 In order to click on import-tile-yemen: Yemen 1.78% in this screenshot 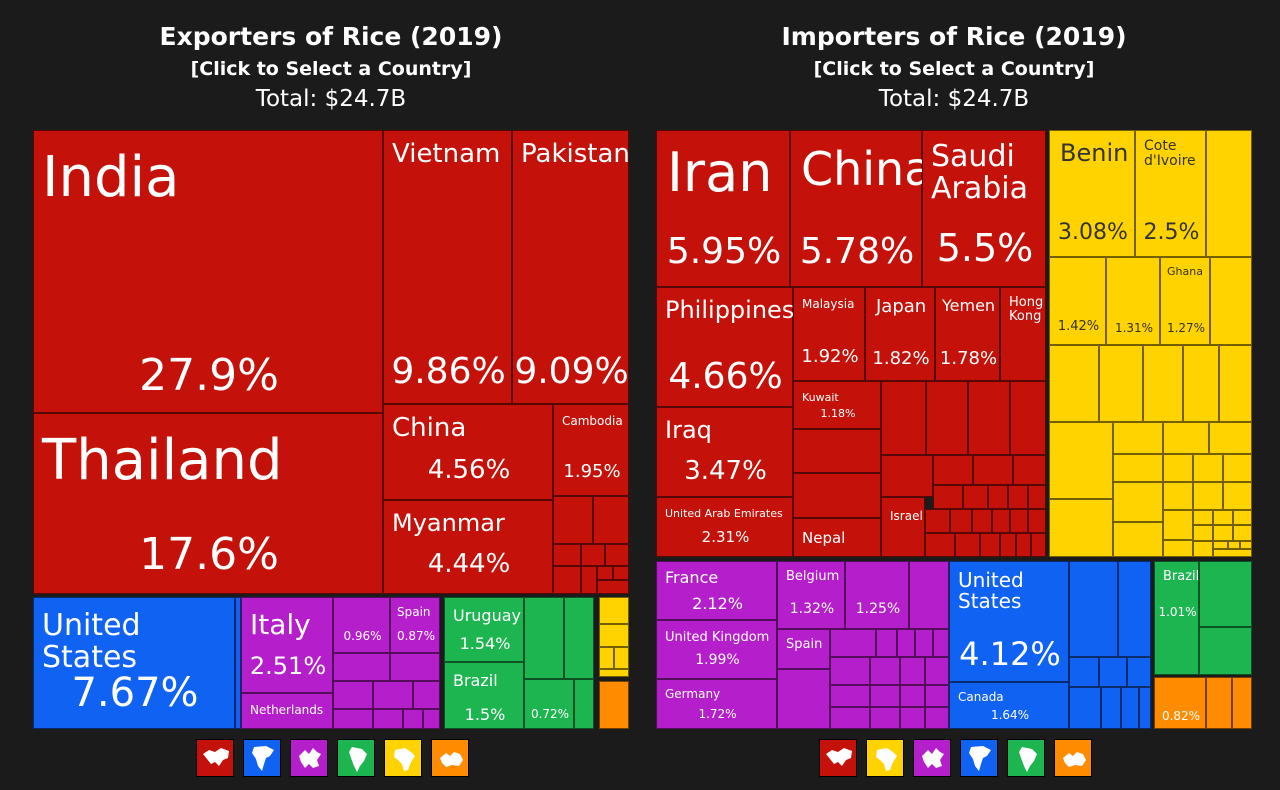, I will do `click(967, 334)`.